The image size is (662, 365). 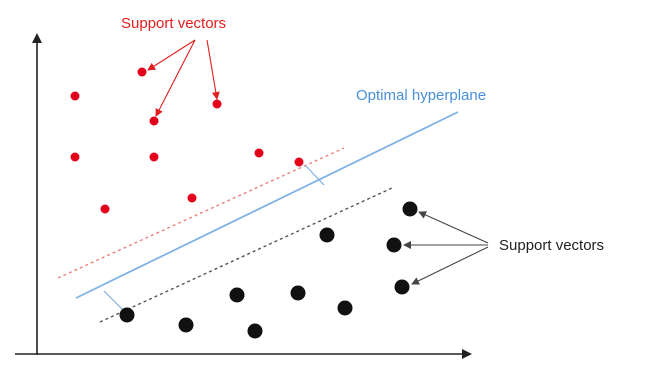 I want to click on support-vectors-top-label: Support vectors, so click(x=173, y=23).